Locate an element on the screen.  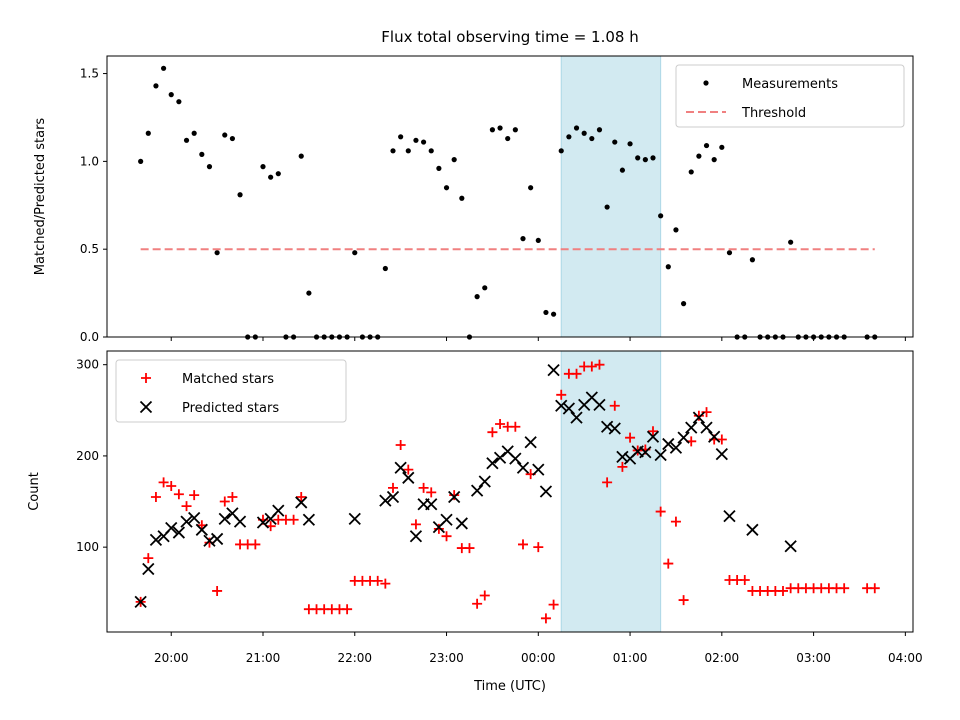
xtick-label: 01:00 is located at coordinates (630, 658).